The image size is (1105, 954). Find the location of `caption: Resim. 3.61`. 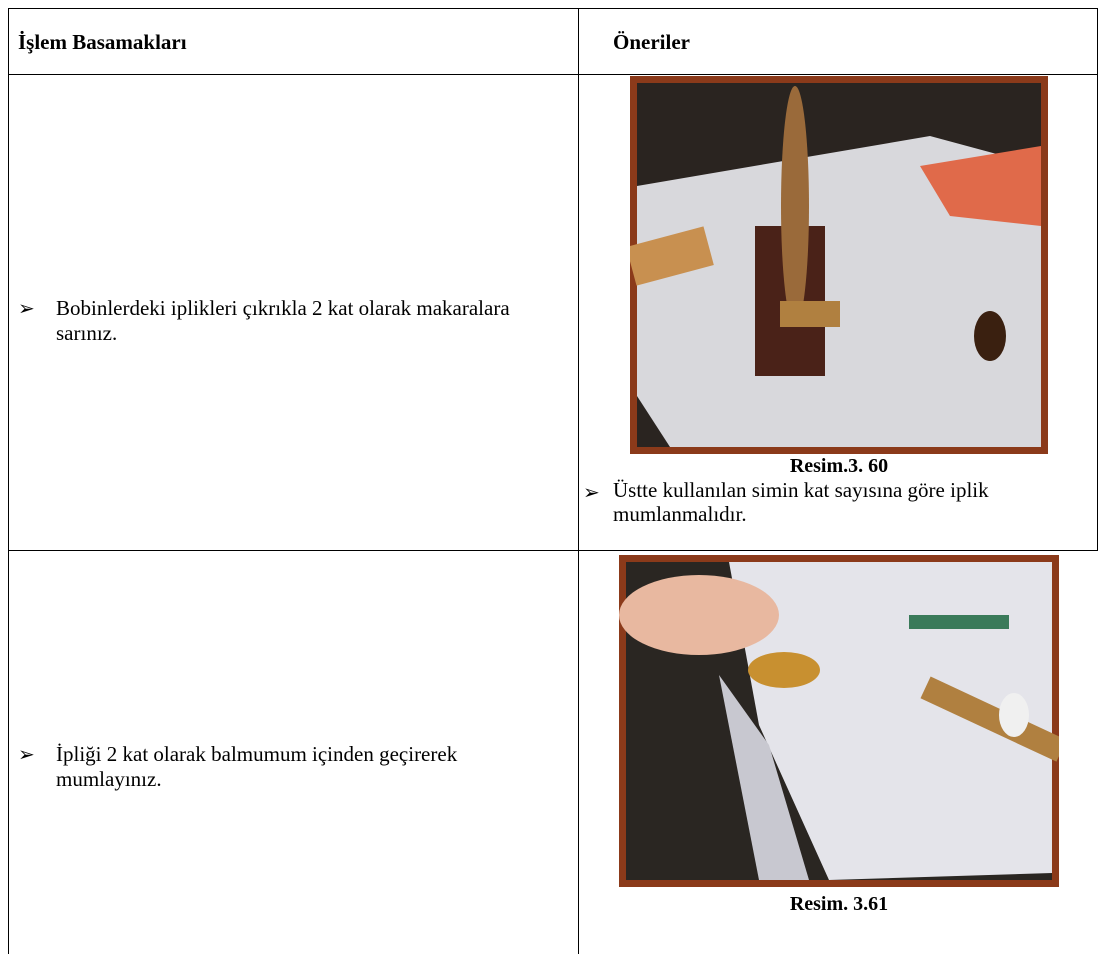

caption: Resim. 3.61 is located at coordinates (839, 904).